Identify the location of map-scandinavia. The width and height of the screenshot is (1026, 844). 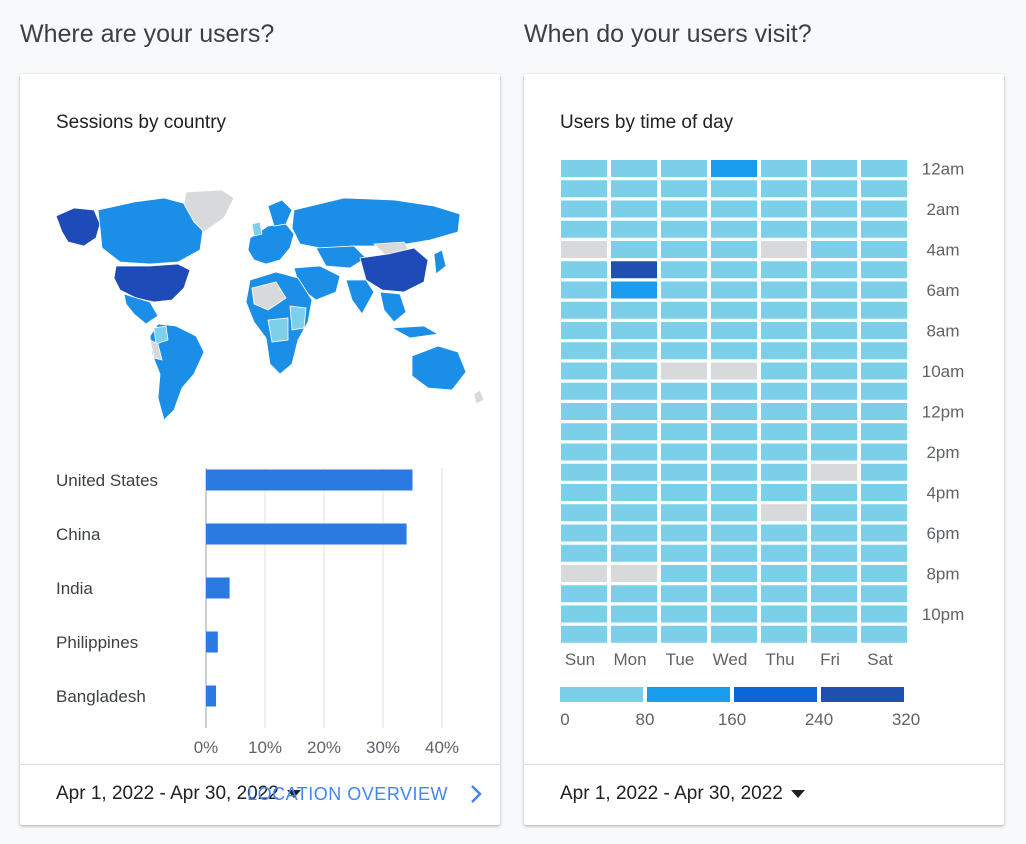
(280, 213).